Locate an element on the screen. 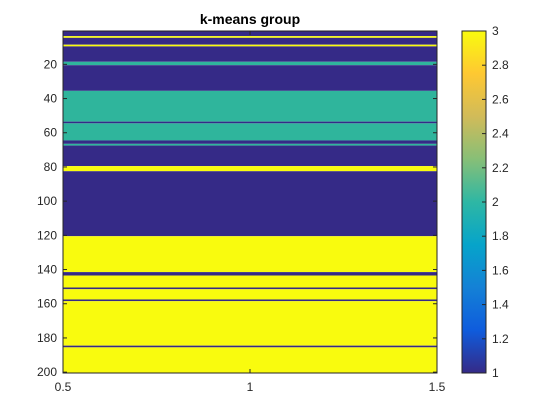 This screenshot has width=560, height=420. colorbar-tick-label: 1.6 is located at coordinates (500, 270).